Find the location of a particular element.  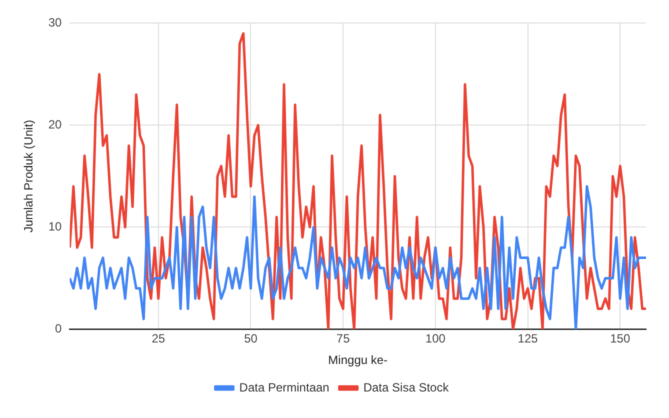

y-axis-title: Jumlah Produk (Unit) is located at coordinates (29, 176).